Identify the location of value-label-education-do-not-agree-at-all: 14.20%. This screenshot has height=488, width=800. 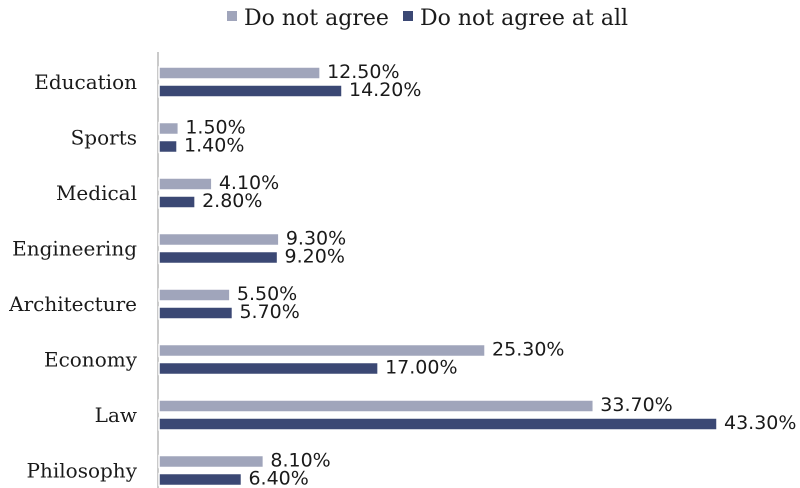
(385, 90).